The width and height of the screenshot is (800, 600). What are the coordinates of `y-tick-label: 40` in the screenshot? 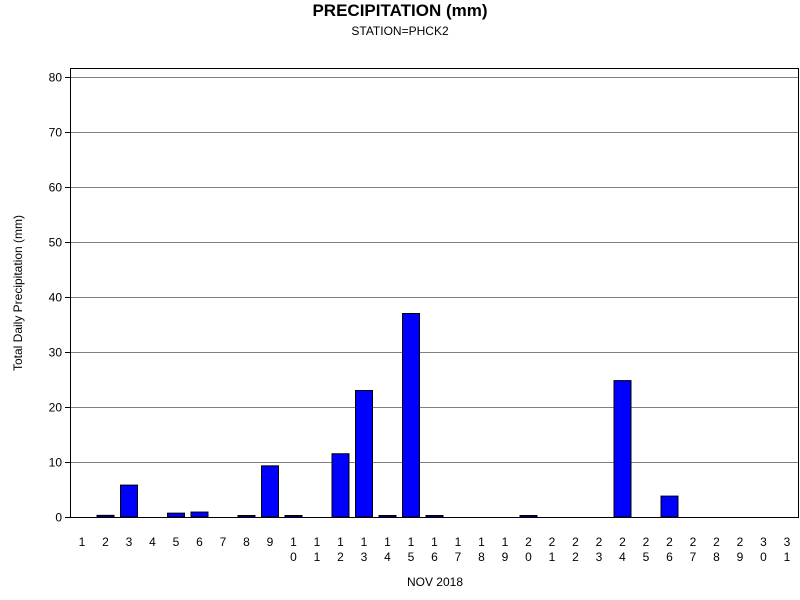 It's located at (56, 298).